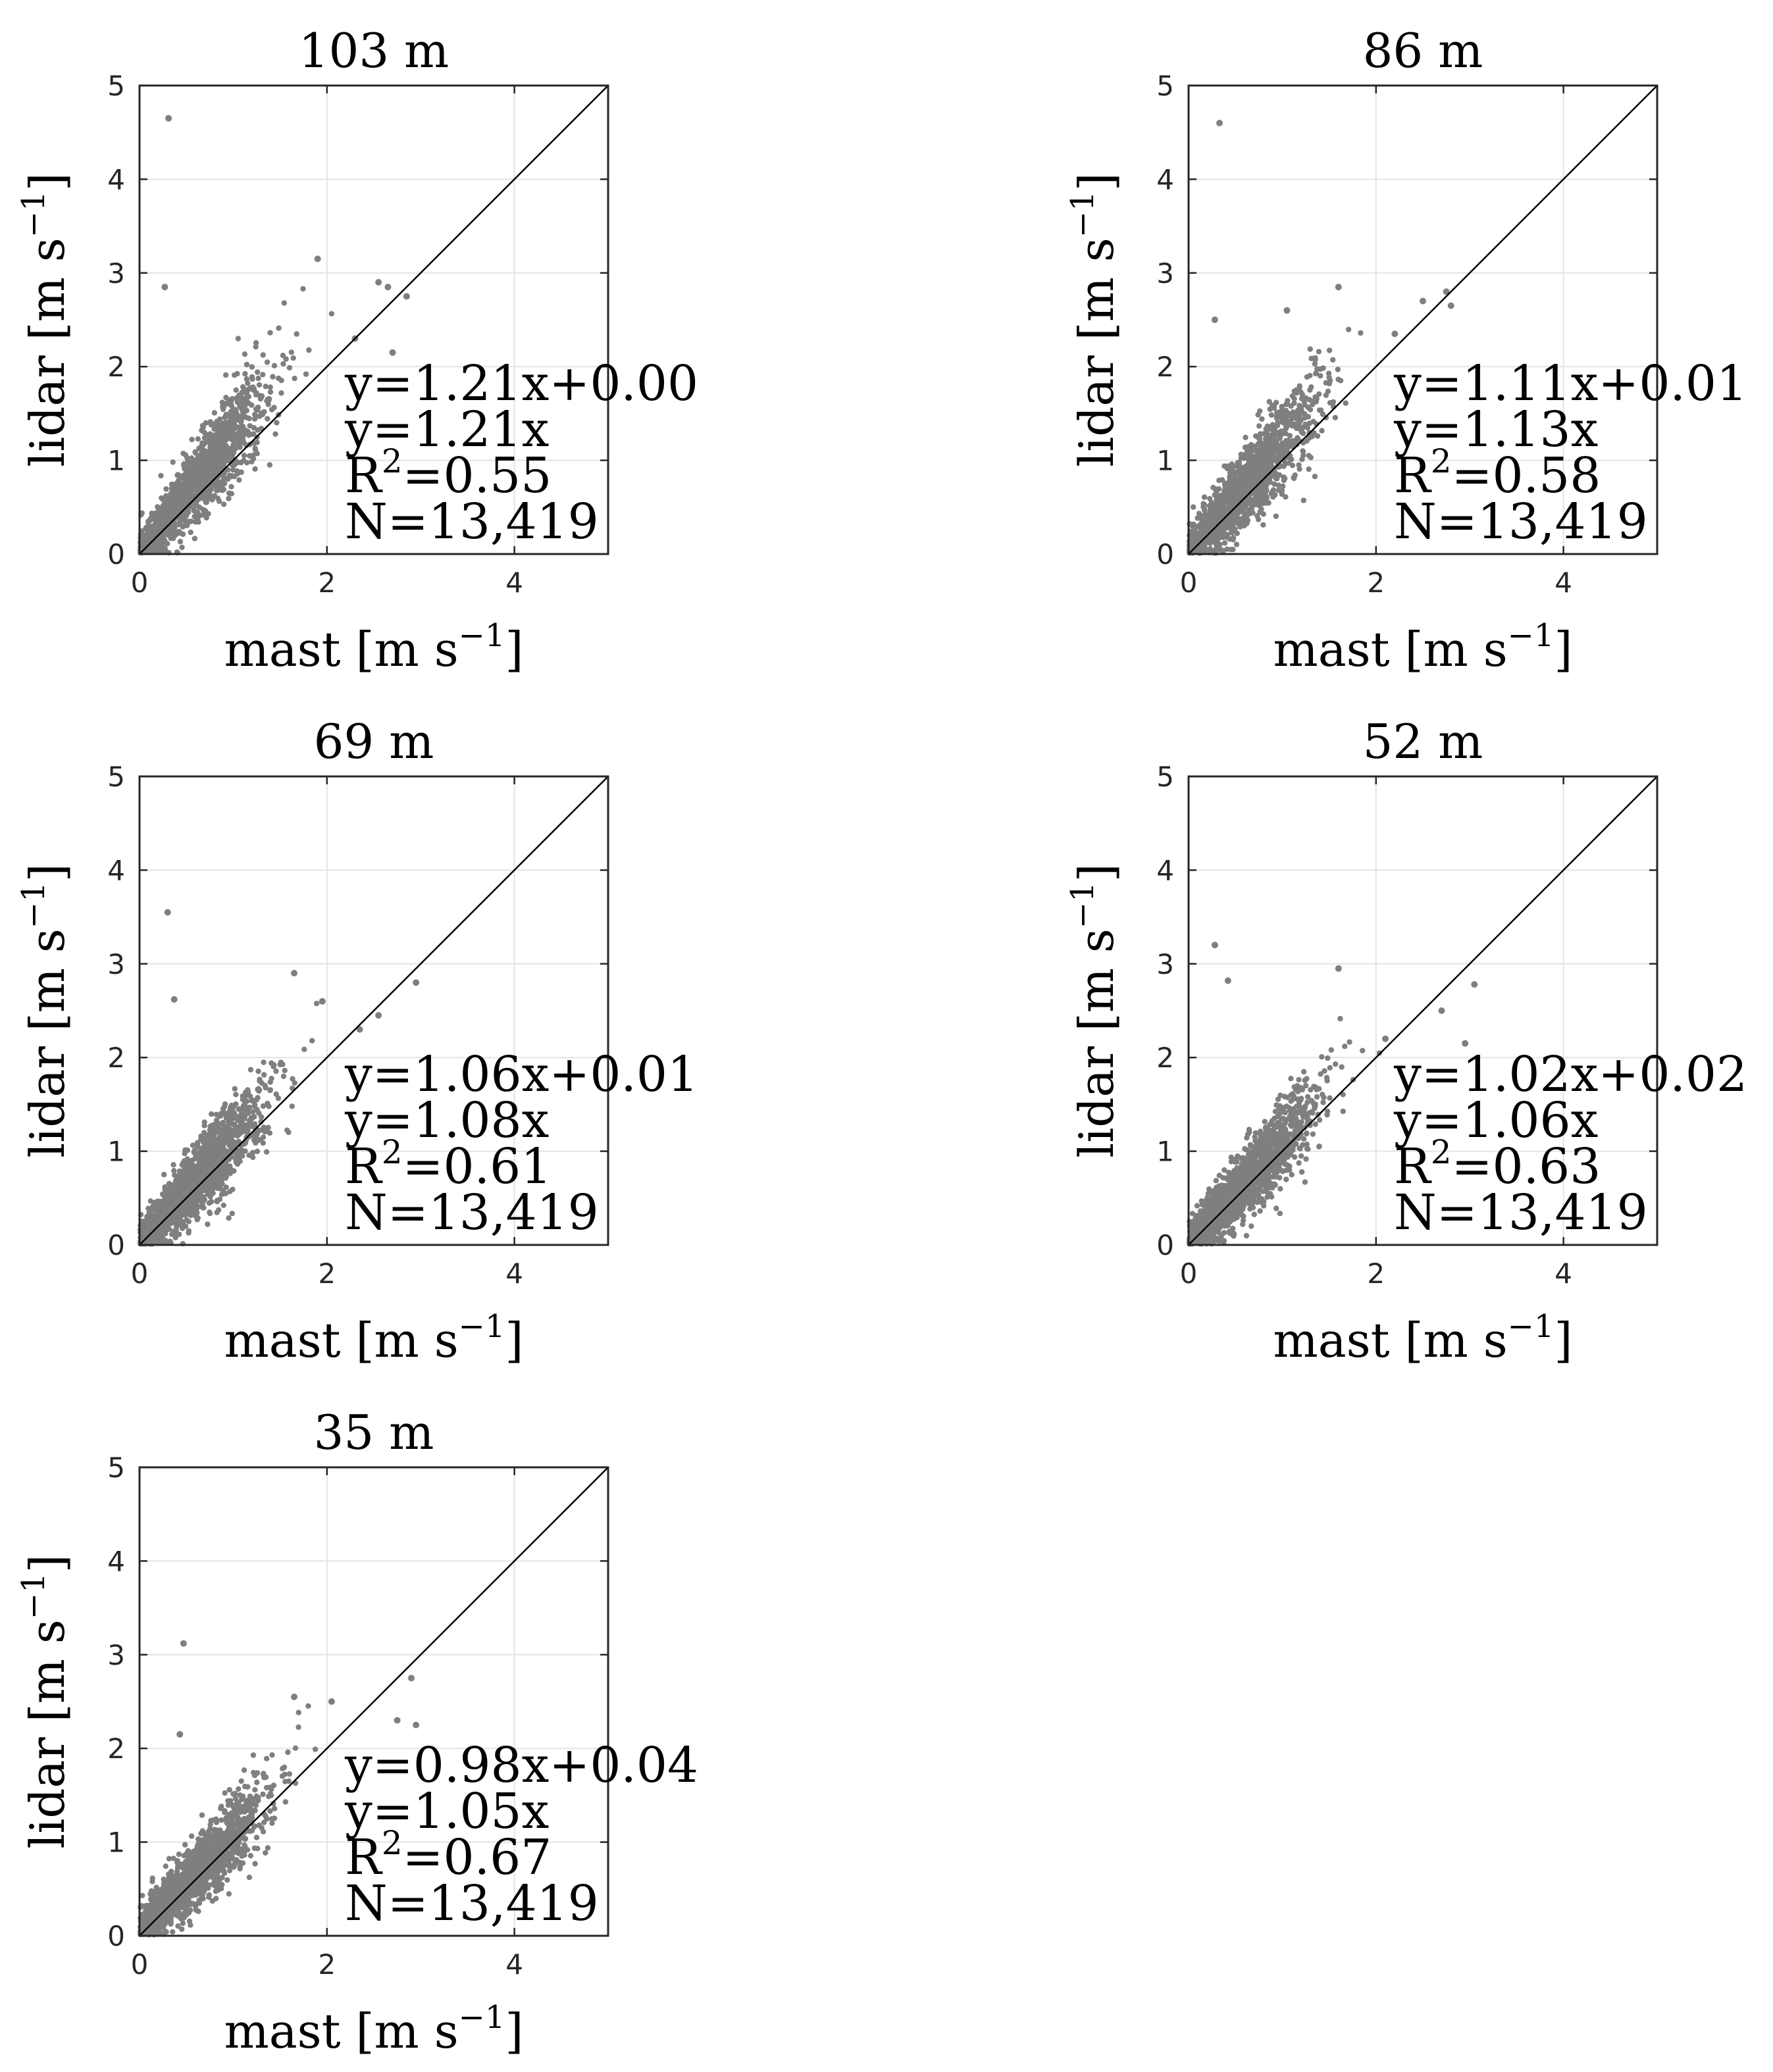  What do you see at coordinates (1563, 583) in the screenshot?
I see `x-tick-label: 4` at bounding box center [1563, 583].